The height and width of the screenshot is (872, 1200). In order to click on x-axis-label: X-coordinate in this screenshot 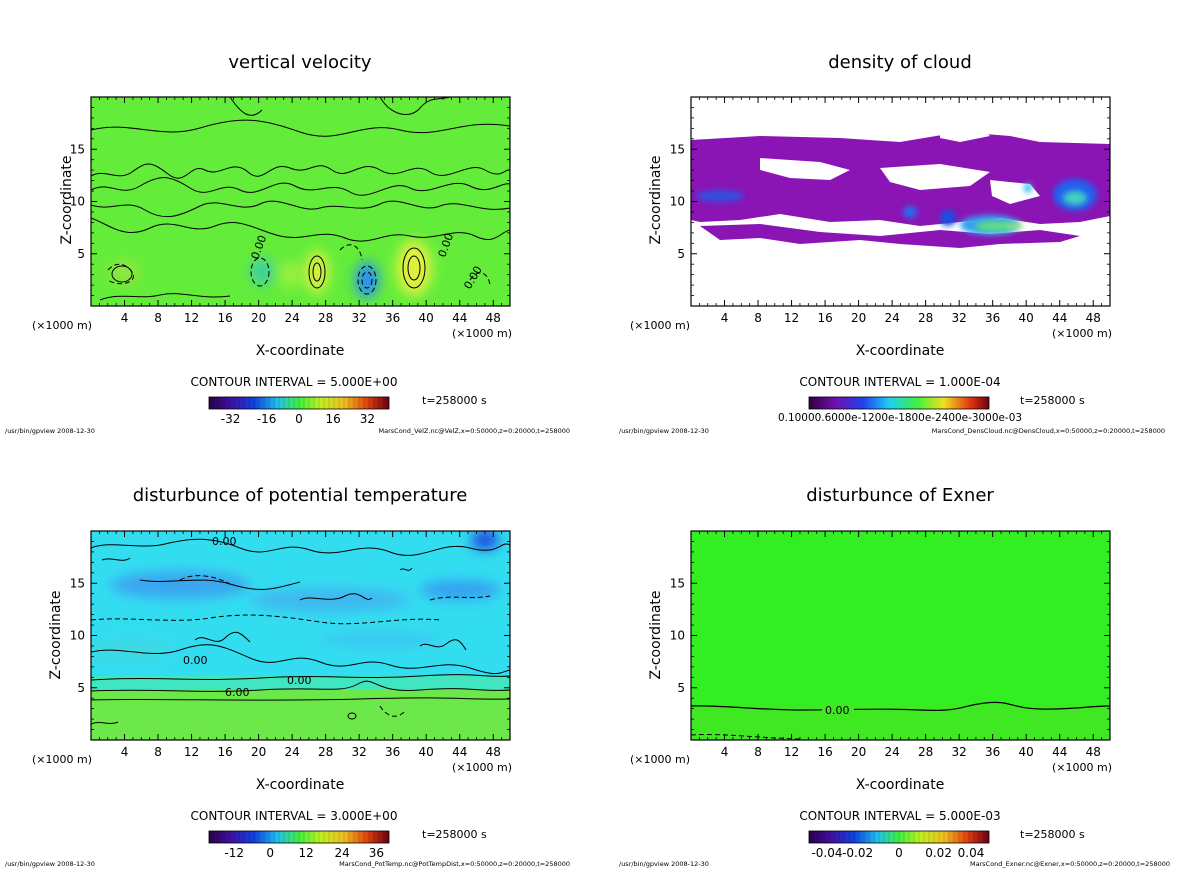, I will do `click(300, 785)`.